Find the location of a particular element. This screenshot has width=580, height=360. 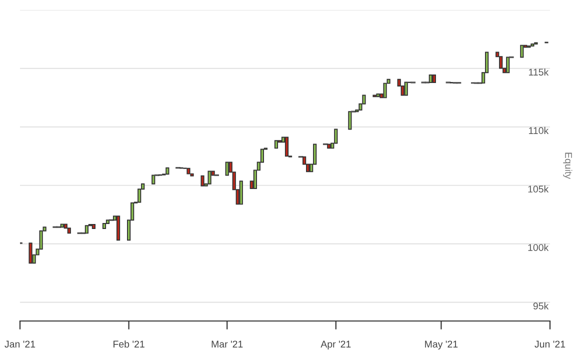

x-tick-label: Jan '21 is located at coordinates (20, 344).